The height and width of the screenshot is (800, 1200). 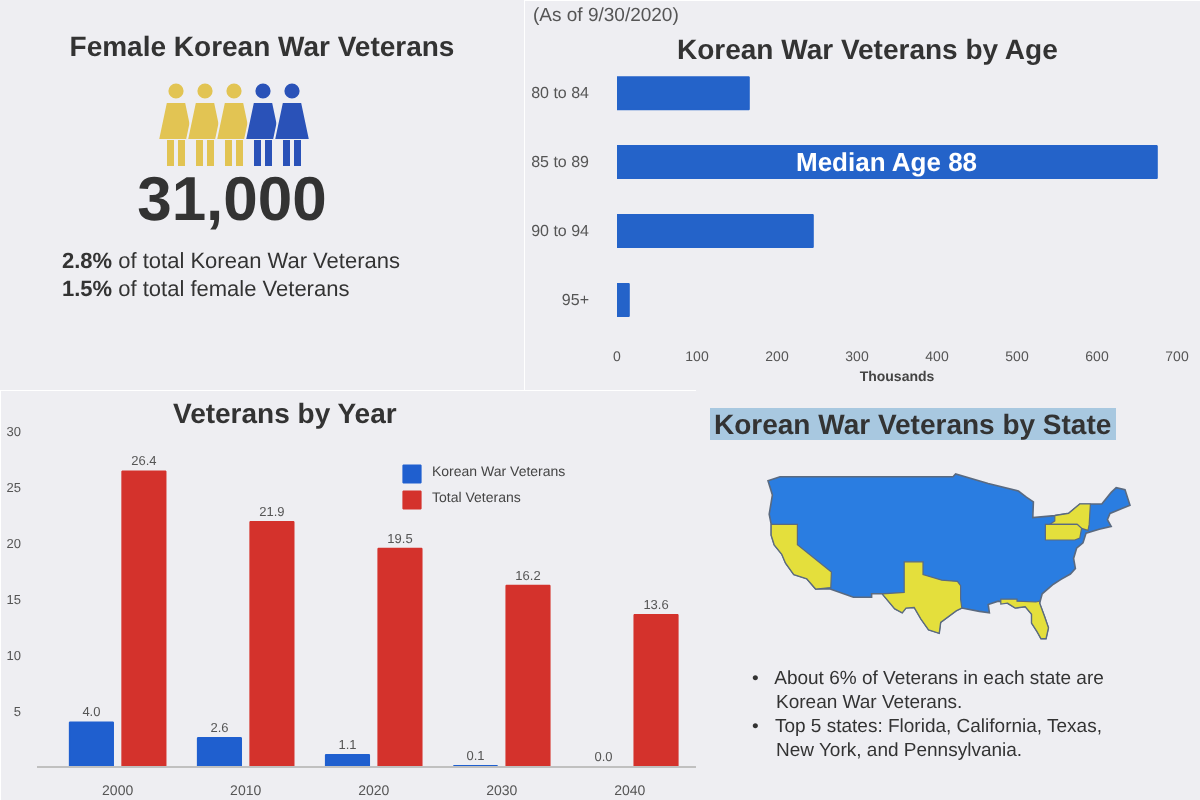 What do you see at coordinates (206, 291) in the screenshot?
I see `text: 1.5% of total female Veterans` at bounding box center [206, 291].